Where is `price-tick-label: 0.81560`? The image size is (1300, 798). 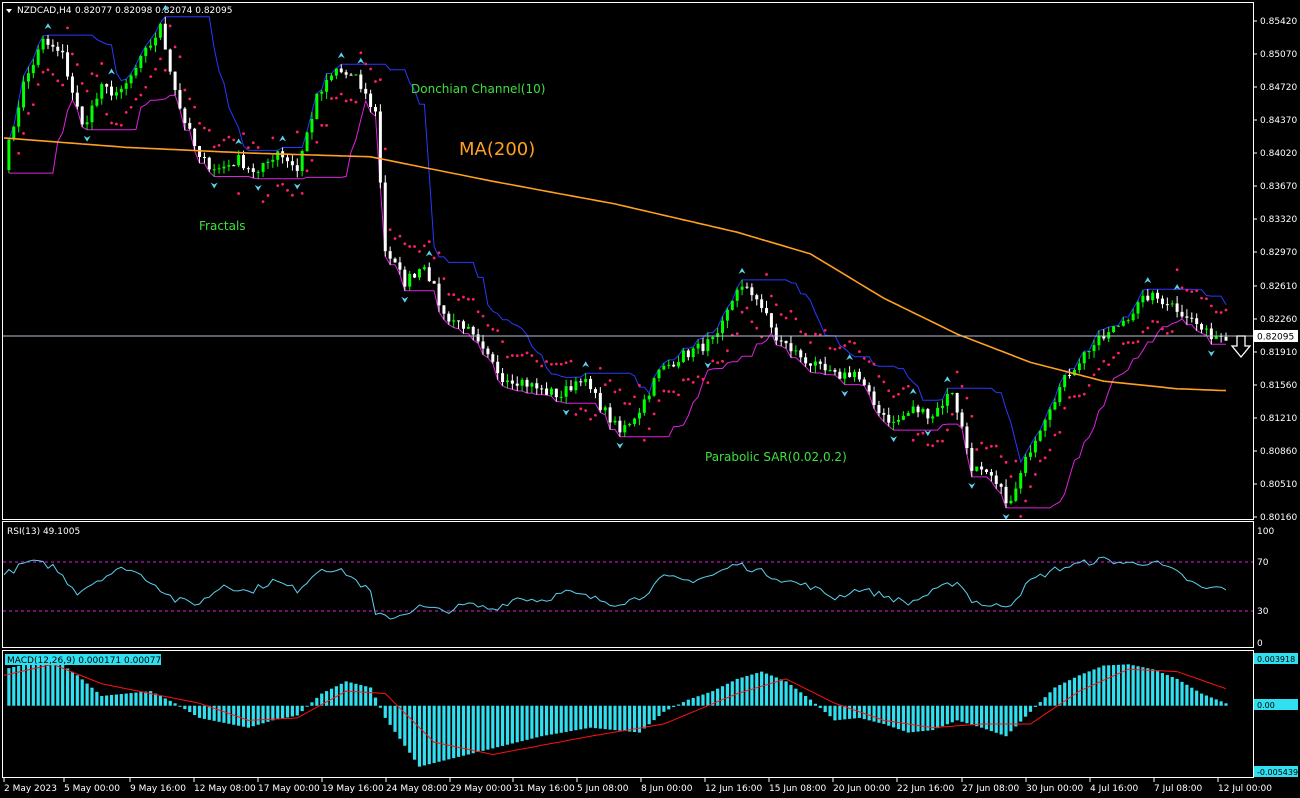 price-tick-label: 0.81560 is located at coordinates (1278, 386).